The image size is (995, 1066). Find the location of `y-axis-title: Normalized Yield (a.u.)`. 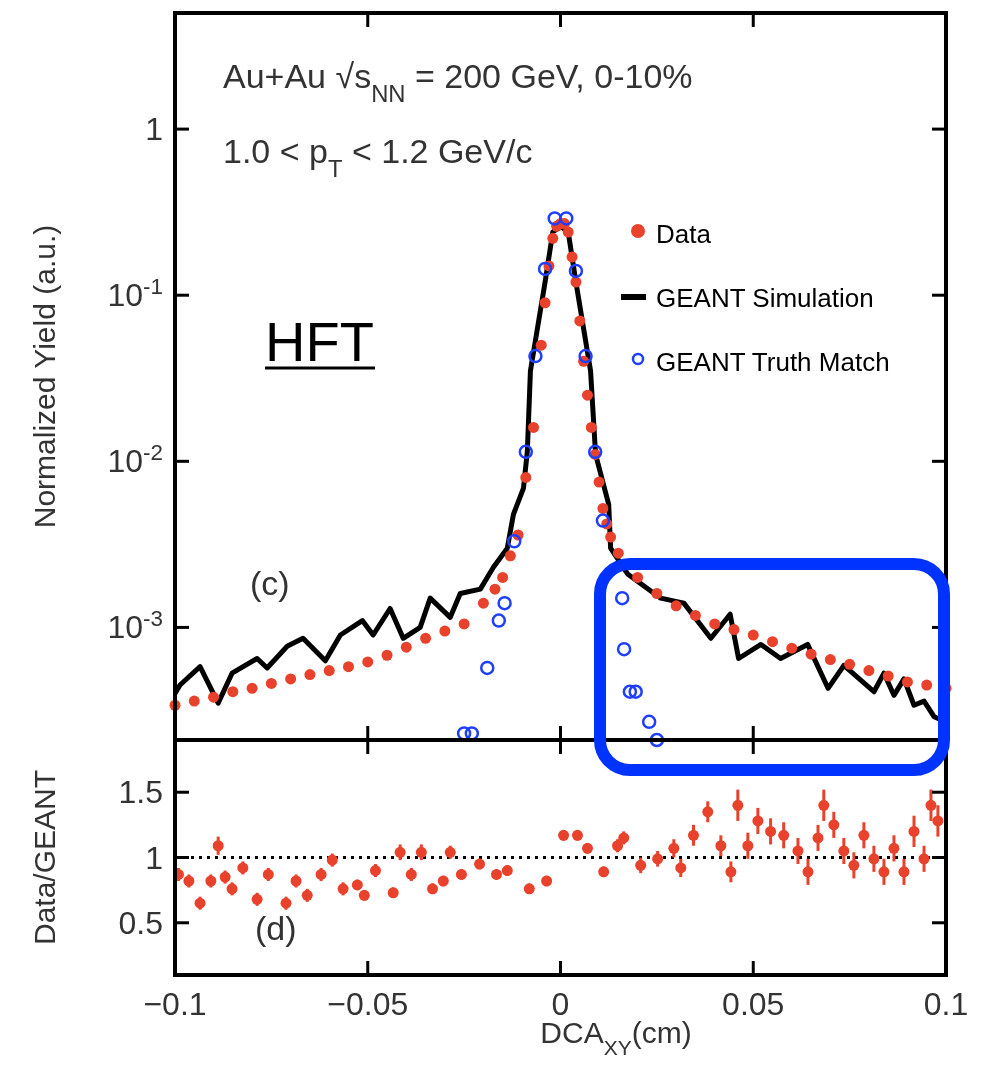

y-axis-title: Normalized Yield (a.u.) is located at coordinates (44, 376).